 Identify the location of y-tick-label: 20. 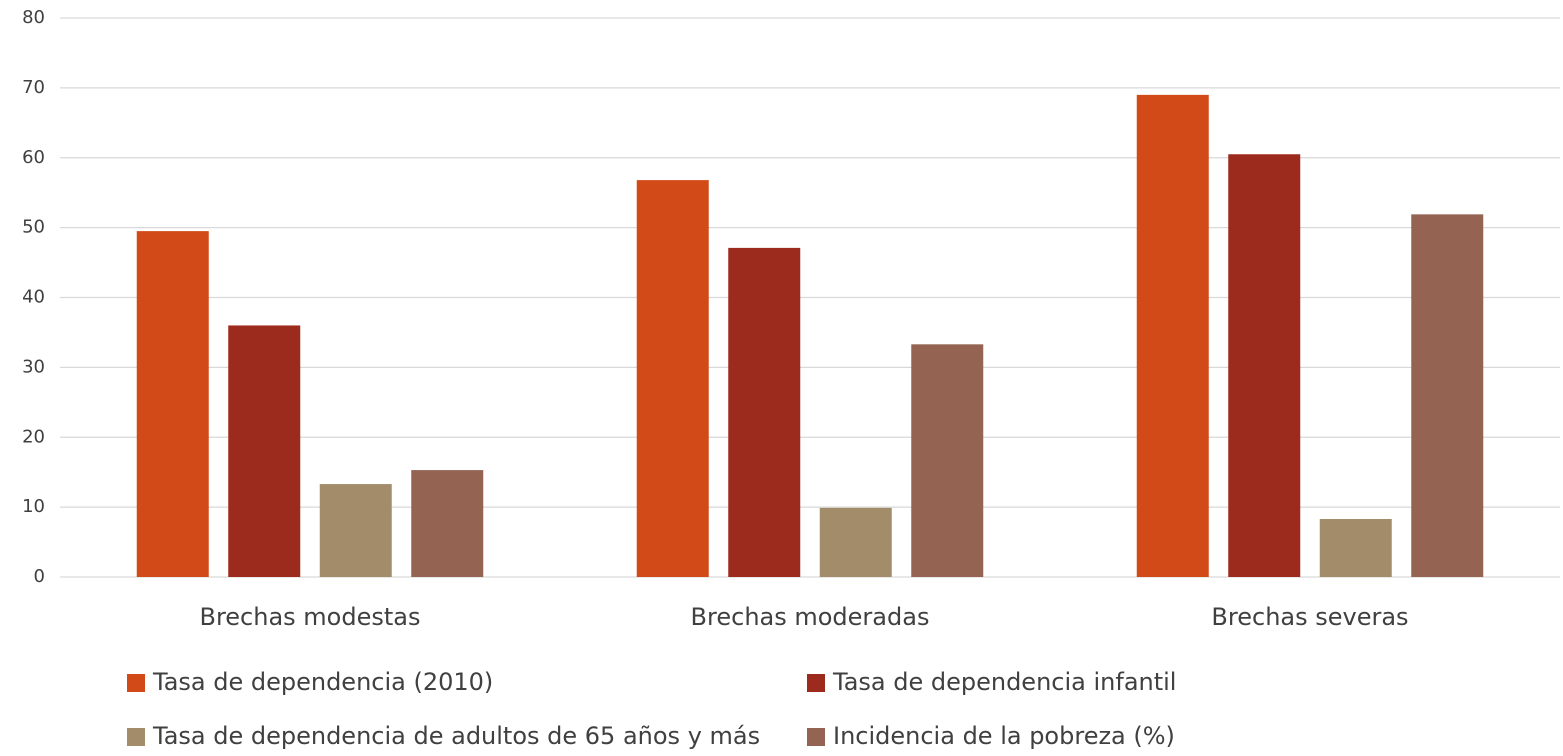
(33, 436).